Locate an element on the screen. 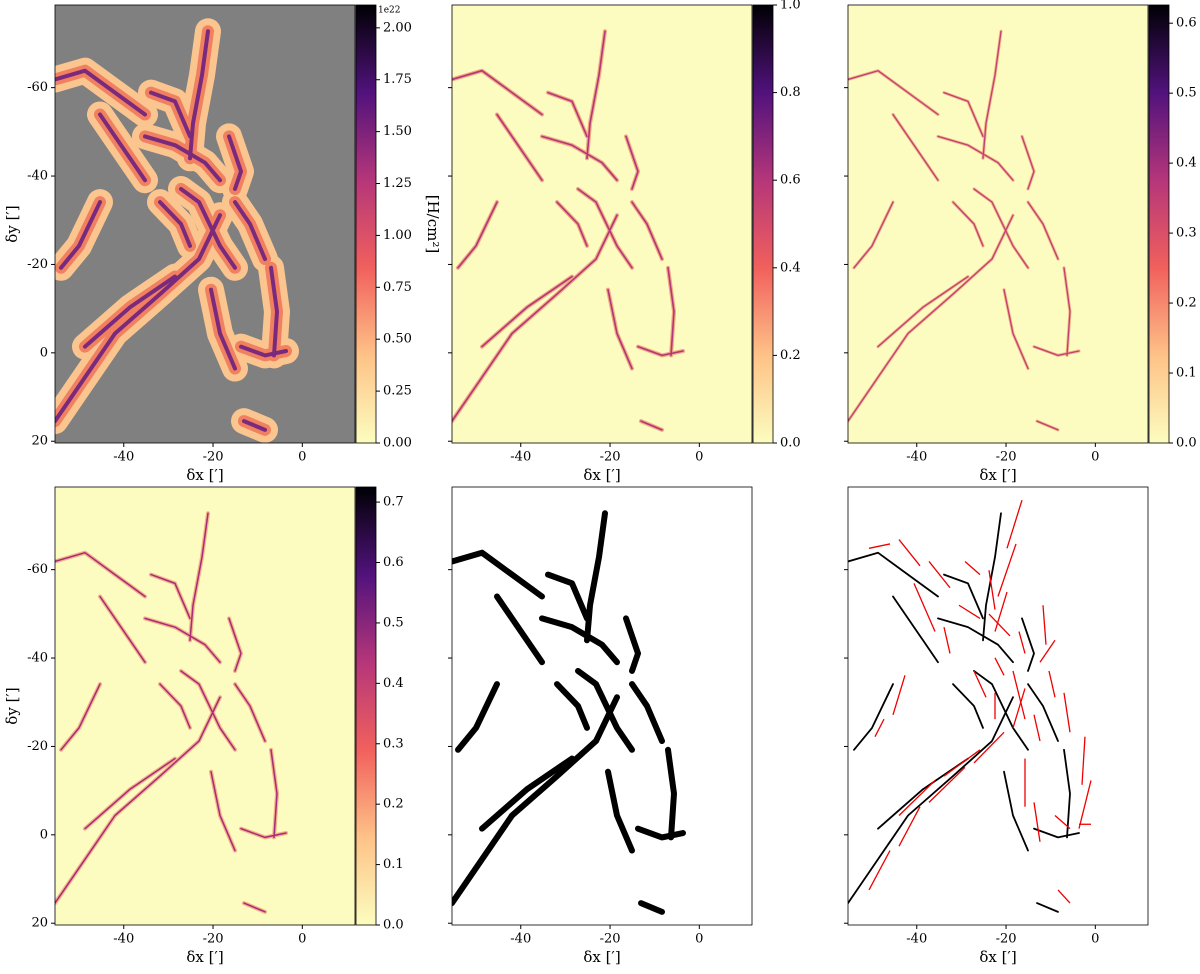 Image resolution: width=1200 pixels, height=974 pixels. colorbar-tick-label: 0.00 is located at coordinates (397, 443).